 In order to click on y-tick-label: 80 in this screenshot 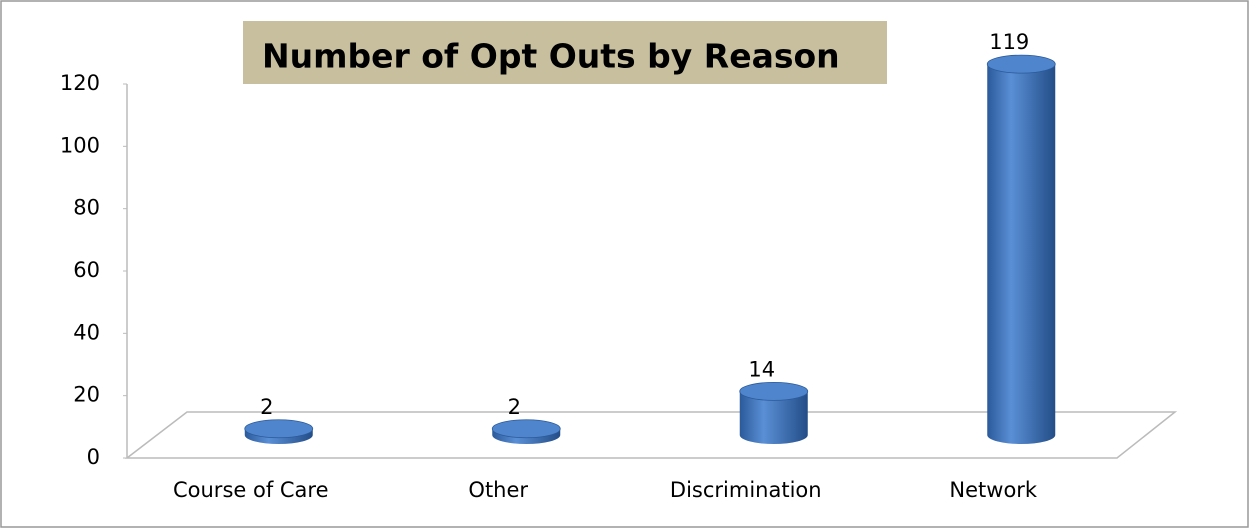, I will do `click(86, 208)`.